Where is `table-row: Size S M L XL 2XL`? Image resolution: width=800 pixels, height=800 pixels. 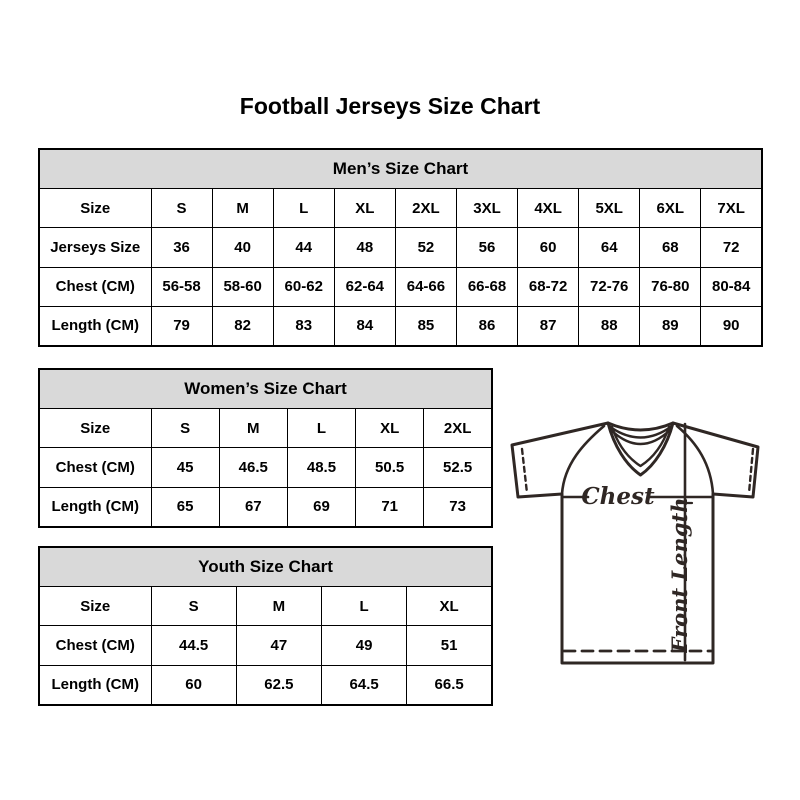 table-row: Size S M L XL 2XL is located at coordinates (265, 428).